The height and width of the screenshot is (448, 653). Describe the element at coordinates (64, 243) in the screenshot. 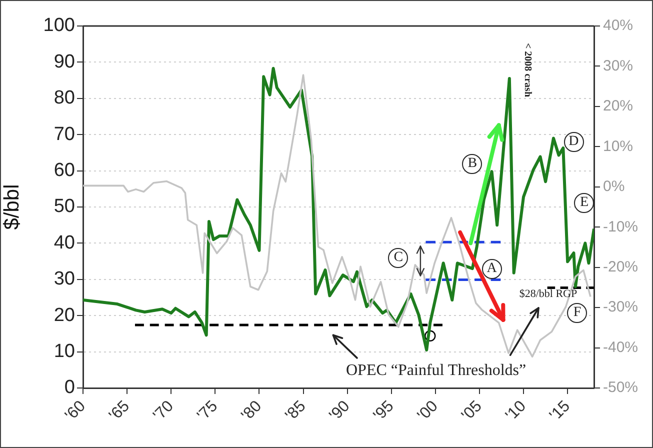

I see `y-tick-label: 40` at that location.